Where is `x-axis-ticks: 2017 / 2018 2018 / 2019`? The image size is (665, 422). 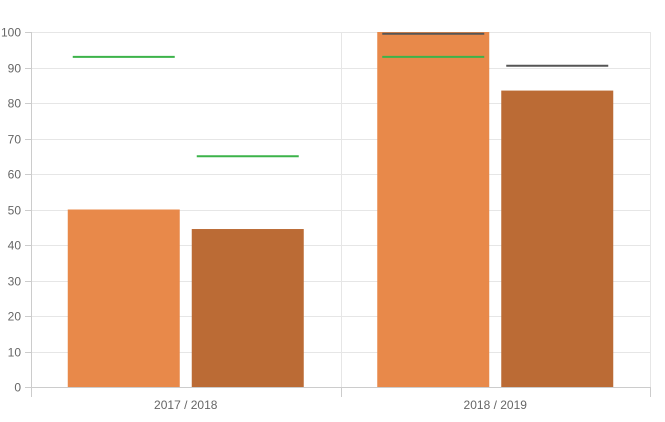 x-axis-ticks: 2017 / 2018 2018 / 2019 is located at coordinates (341, 399).